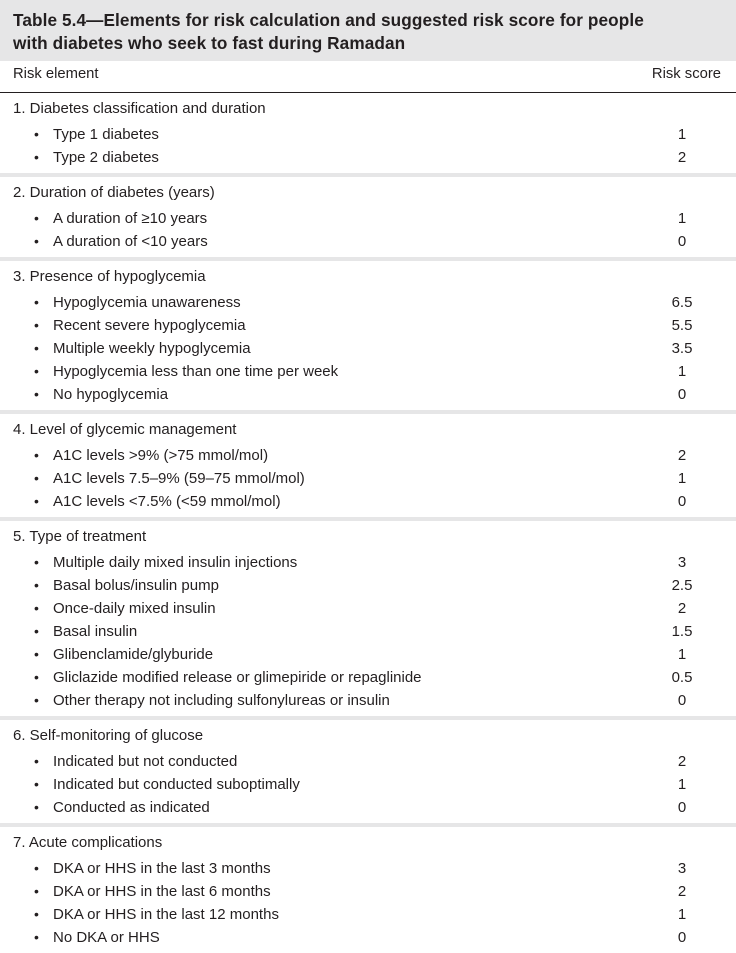  What do you see at coordinates (682, 631) in the screenshot?
I see `row-score: 1.5` at bounding box center [682, 631].